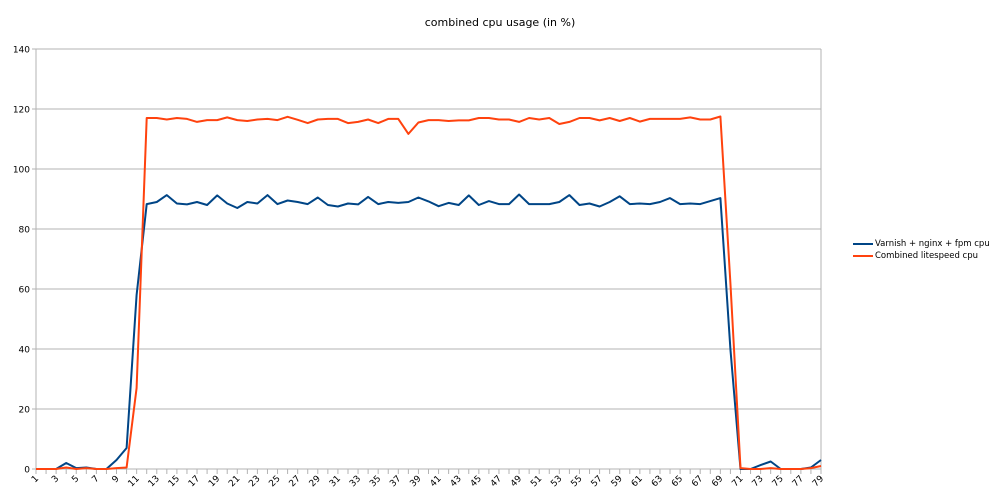 Image resolution: width=1000 pixels, height=500 pixels. I want to click on x-tick-label: 19, so click(214, 481).